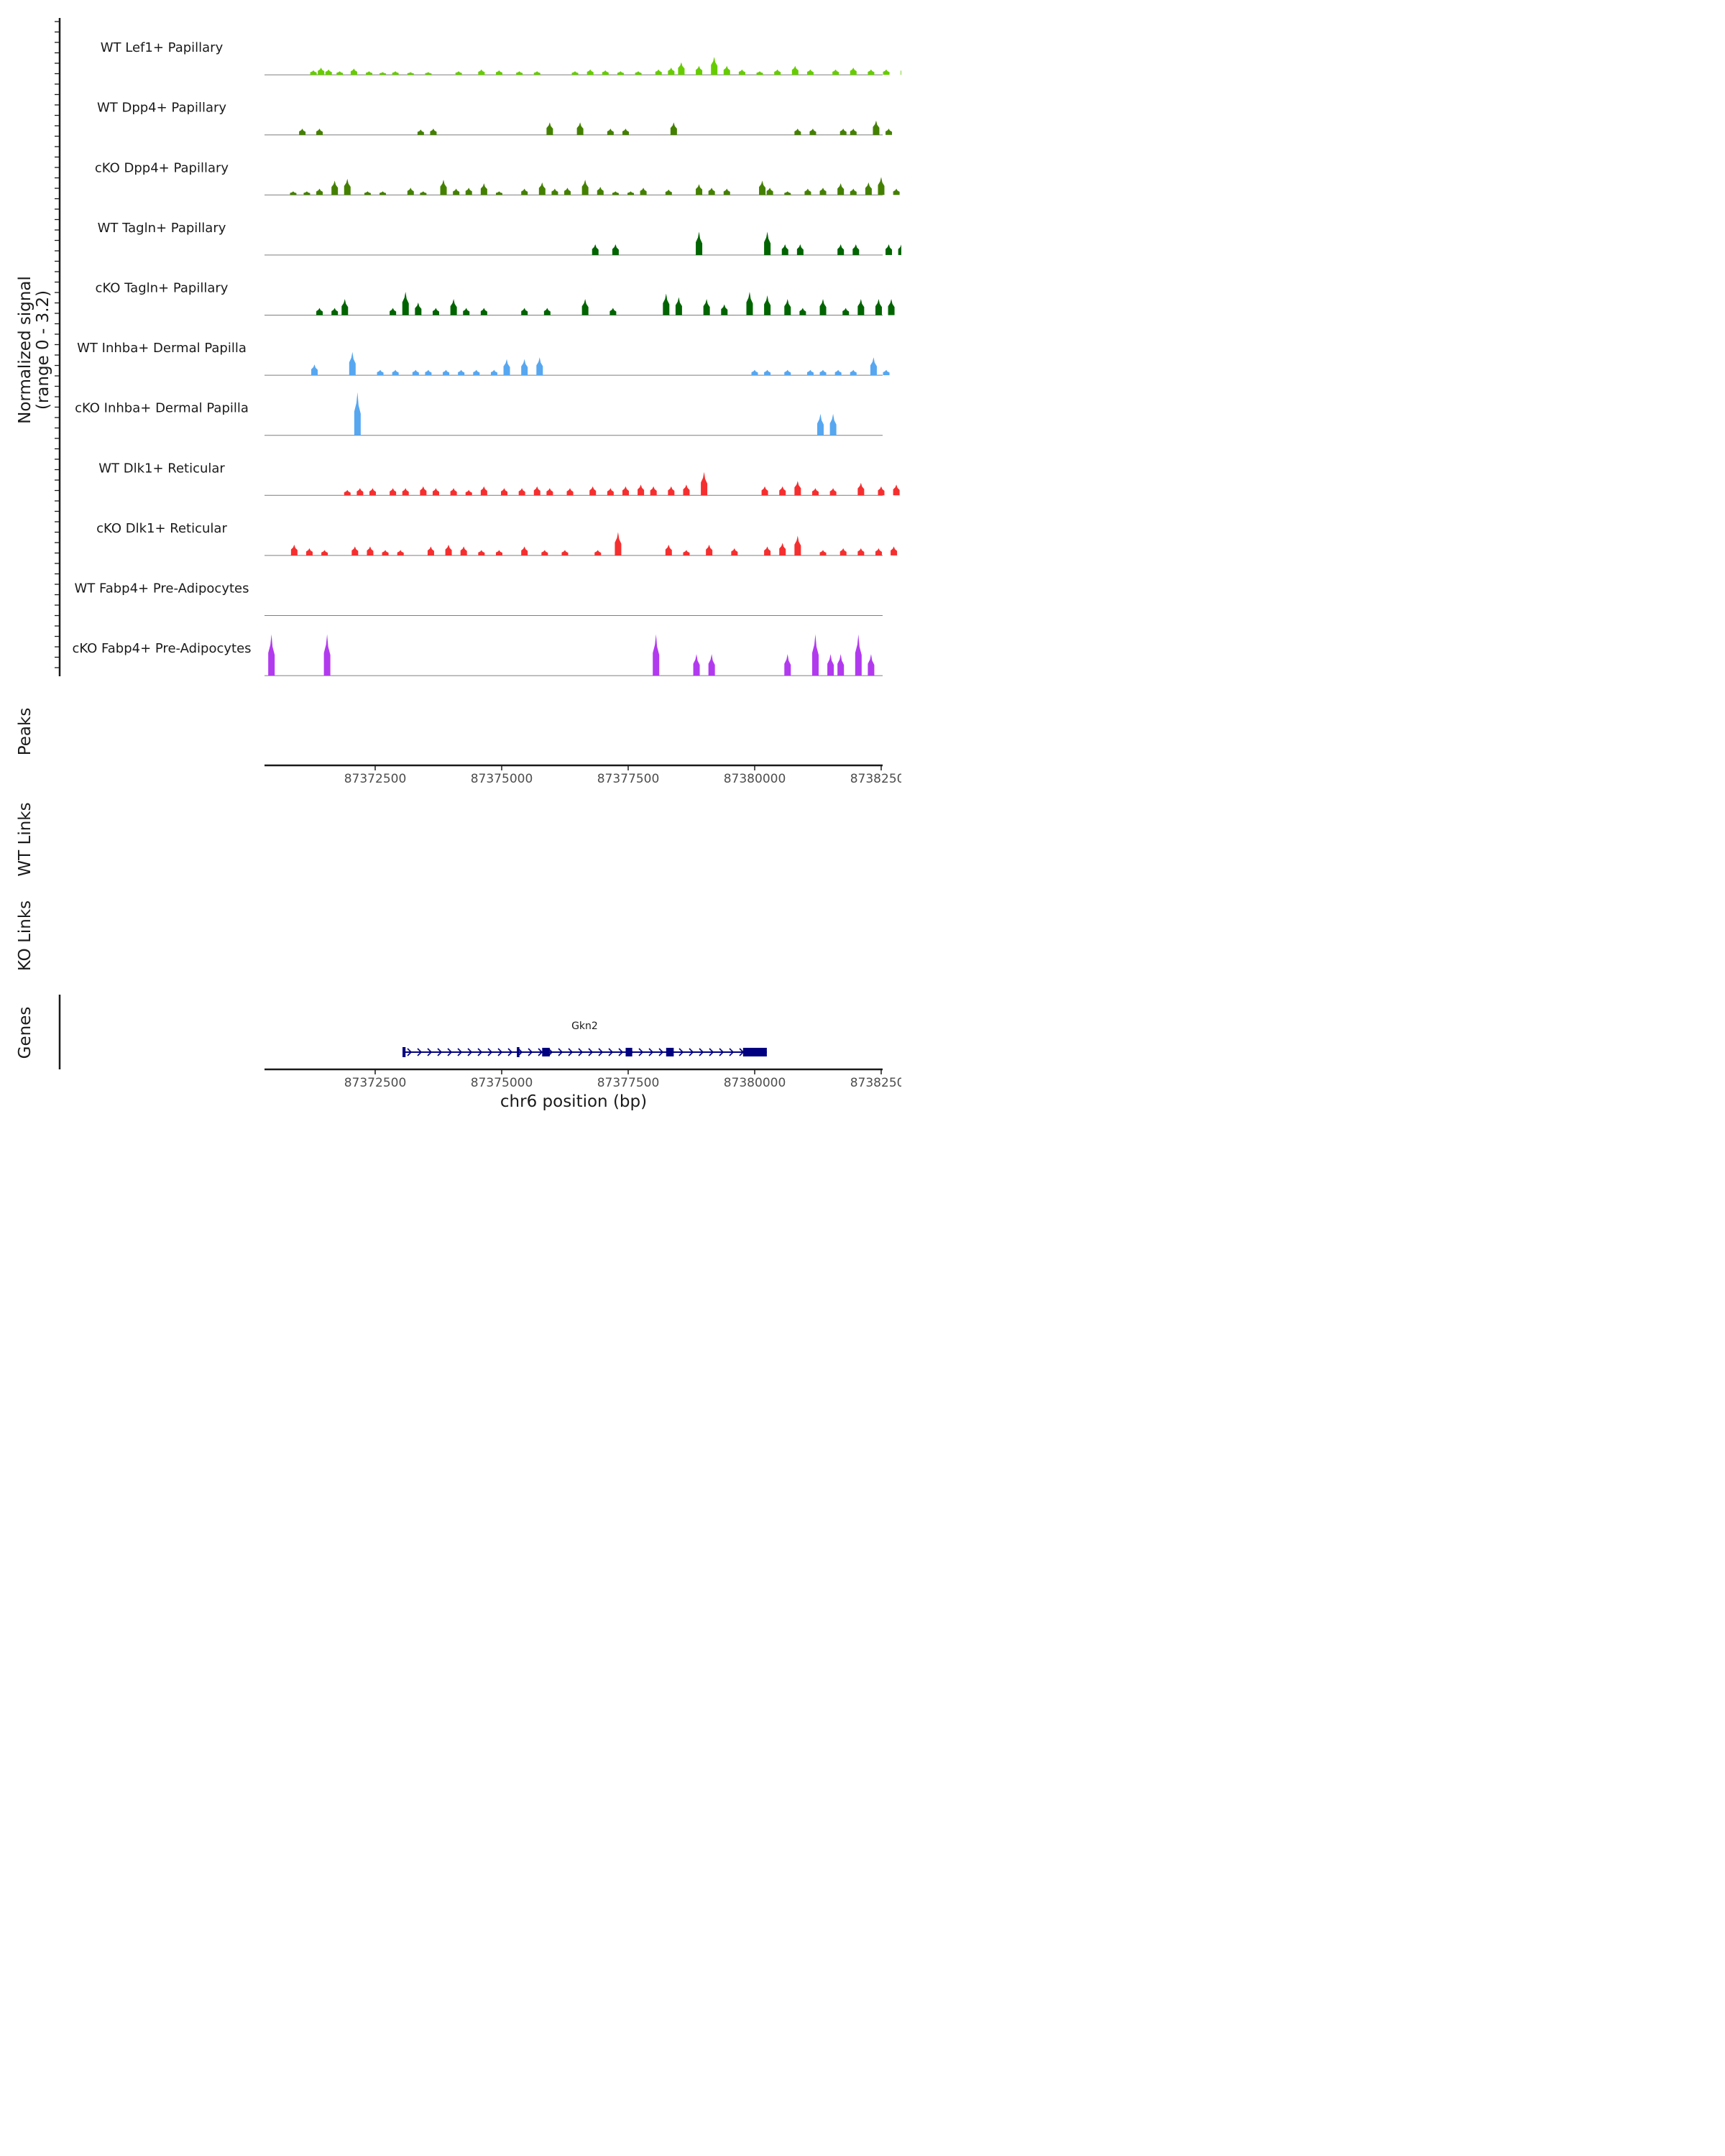 The image size is (1725, 2156). Describe the element at coordinates (43, 350) in the screenshot. I see `y-axis-subtitle: (range 0 - 3.2)` at that location.